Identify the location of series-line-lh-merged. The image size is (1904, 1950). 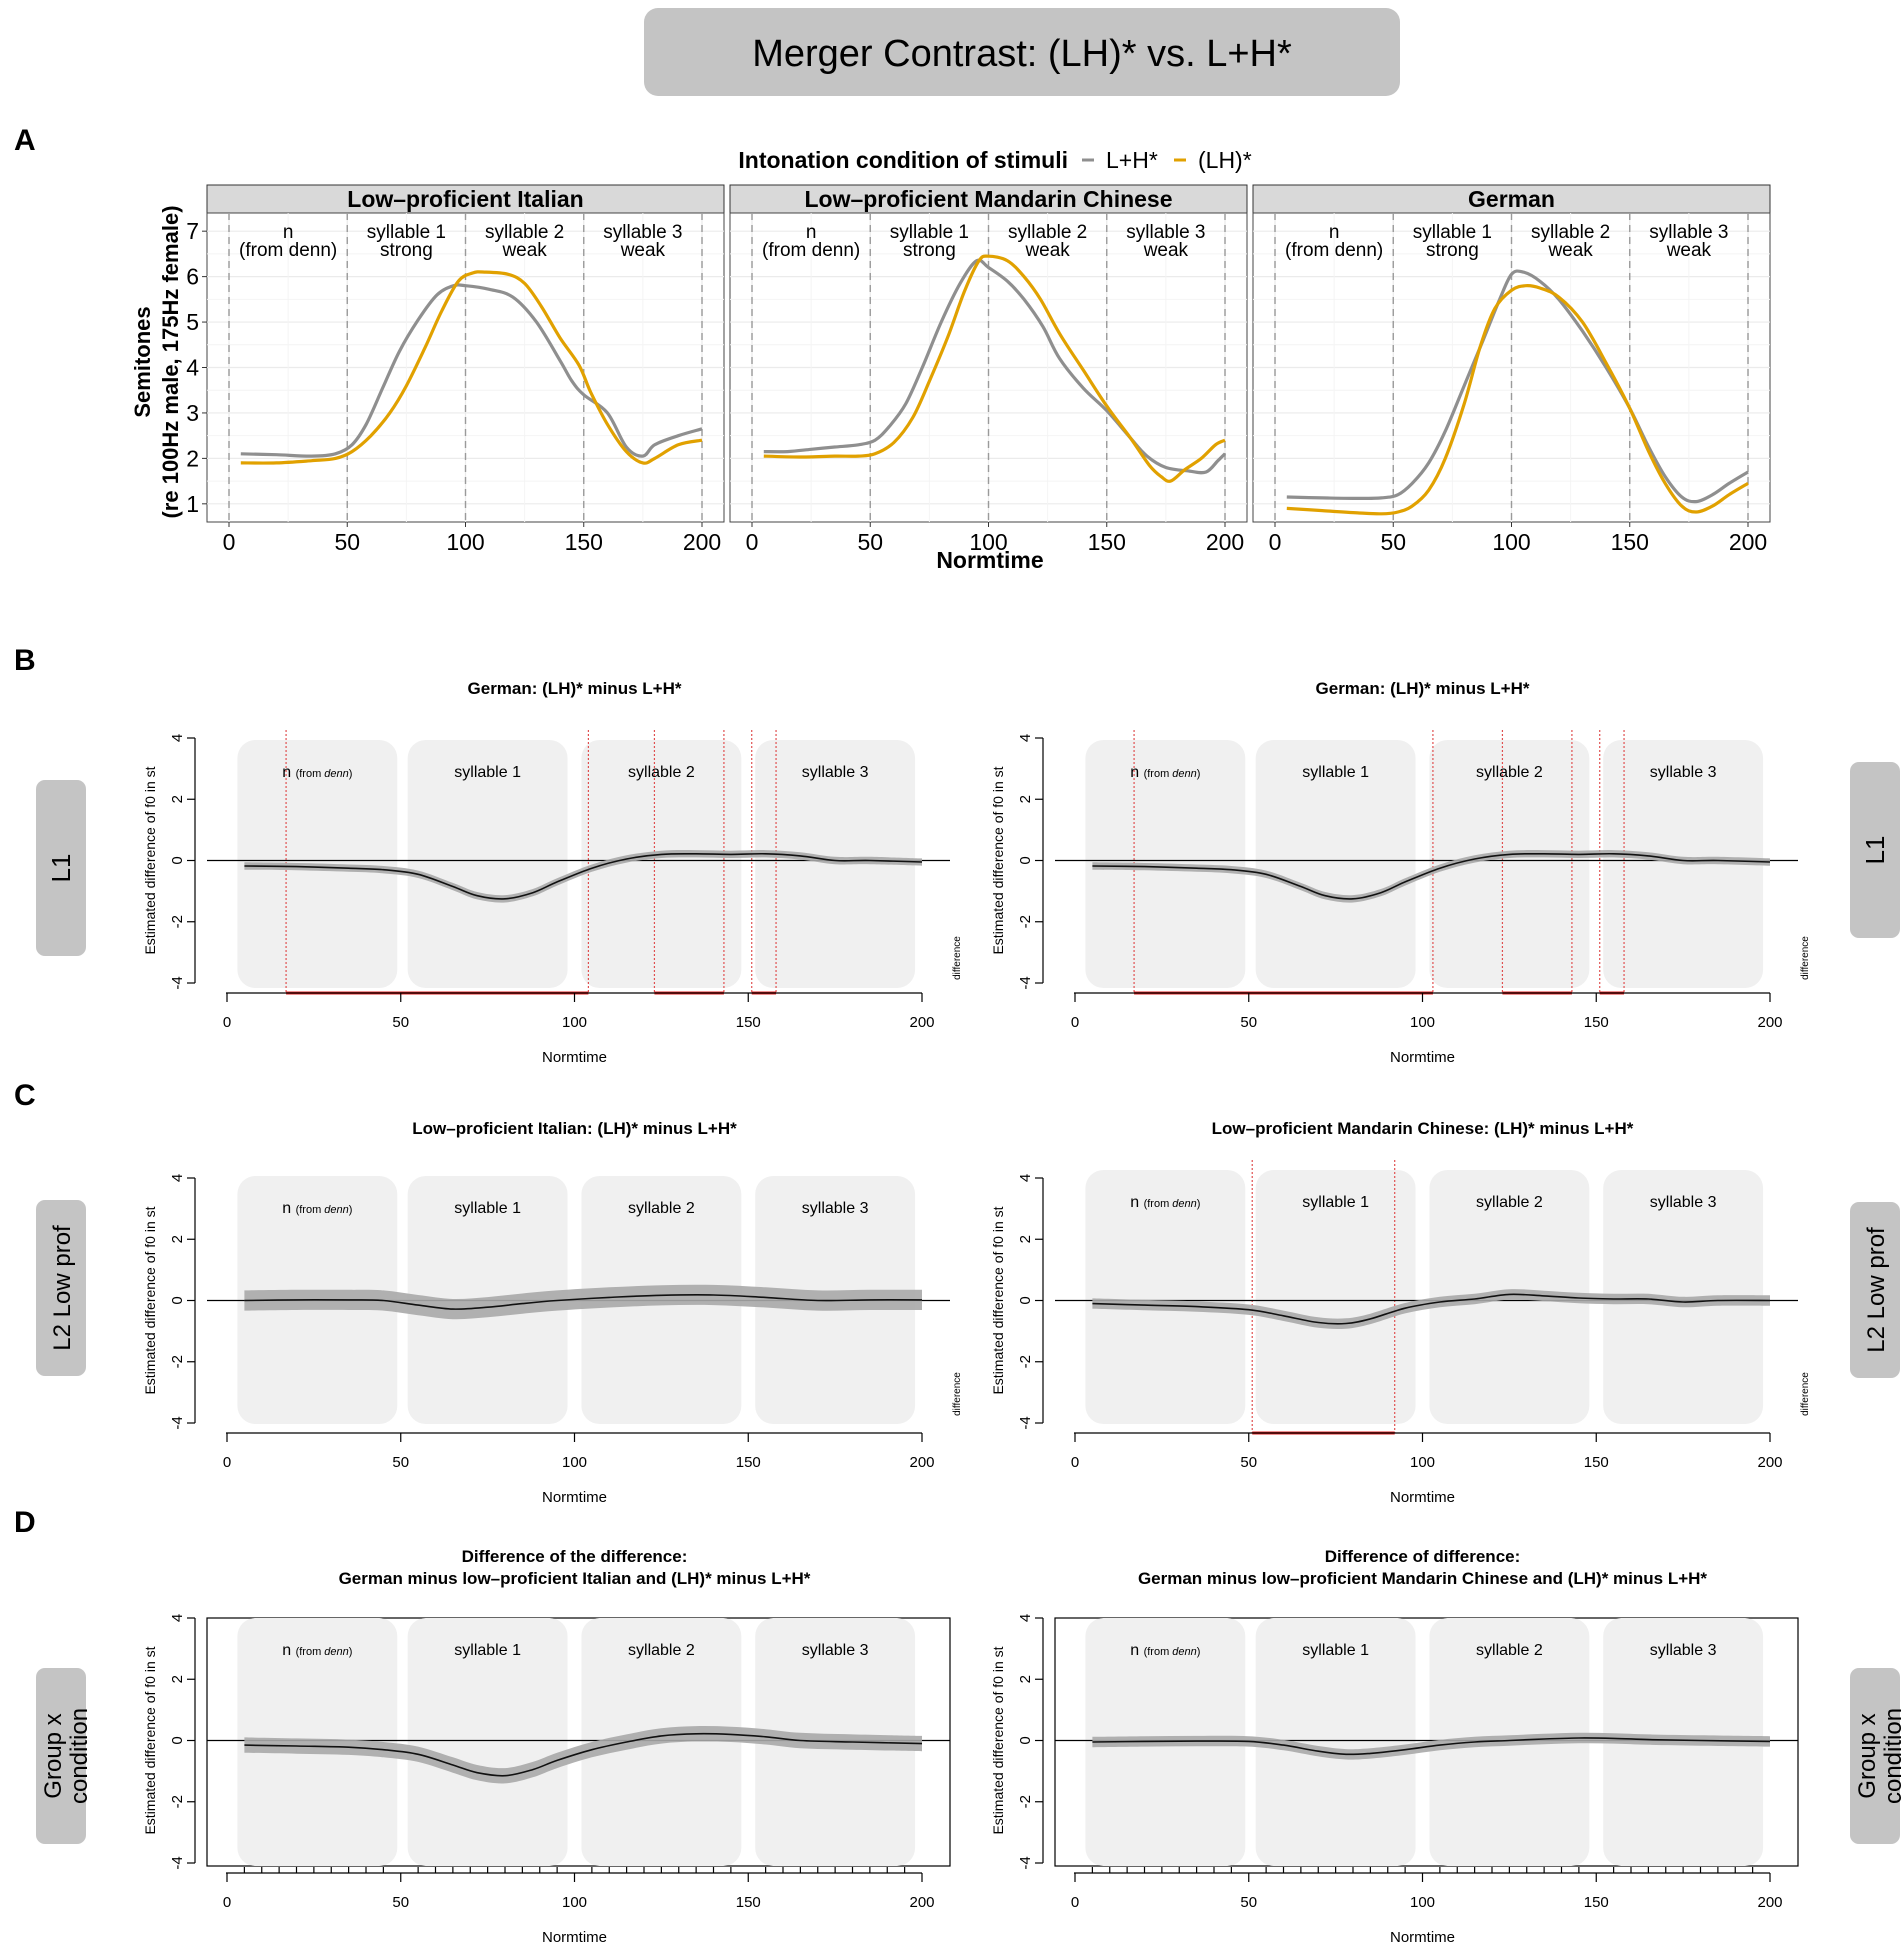
(471, 367).